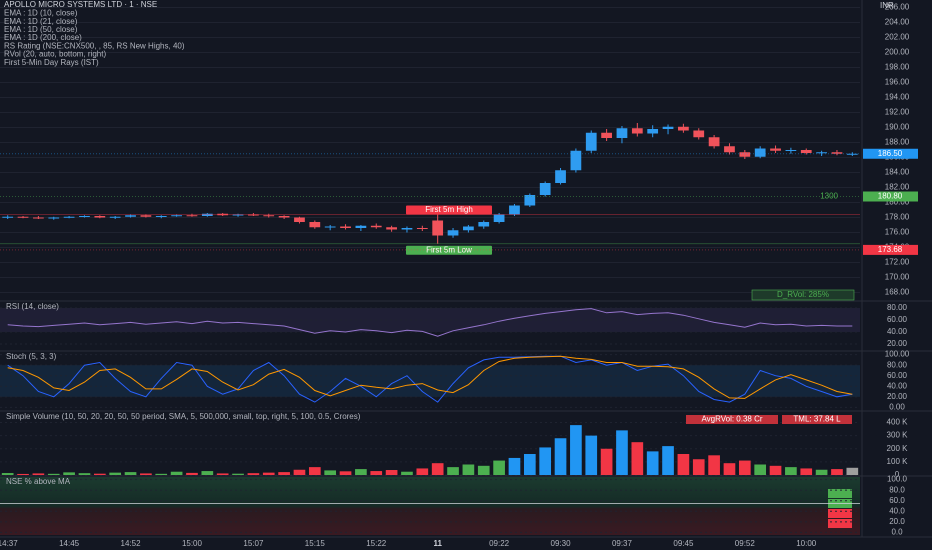 Image resolution: width=932 pixels, height=550 pixels. I want to click on y-tick-label: 80.00, so click(897, 307).